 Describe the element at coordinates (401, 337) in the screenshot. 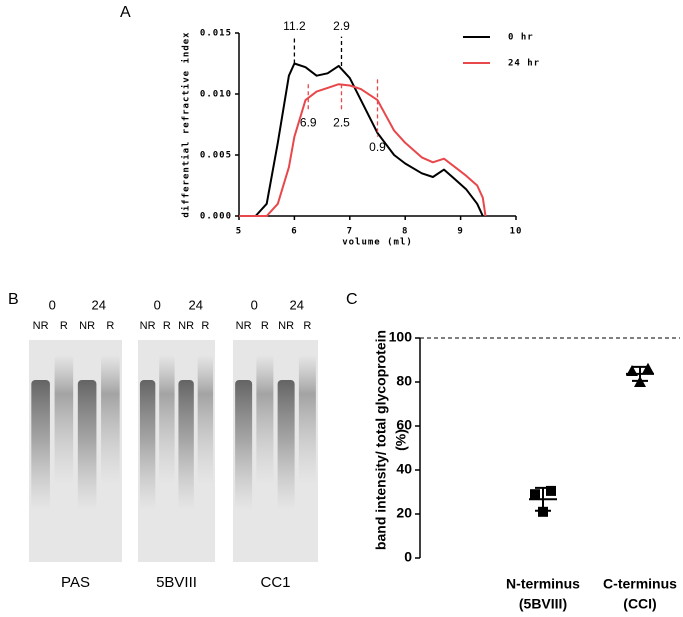

I see `y-tick-label: 100` at that location.